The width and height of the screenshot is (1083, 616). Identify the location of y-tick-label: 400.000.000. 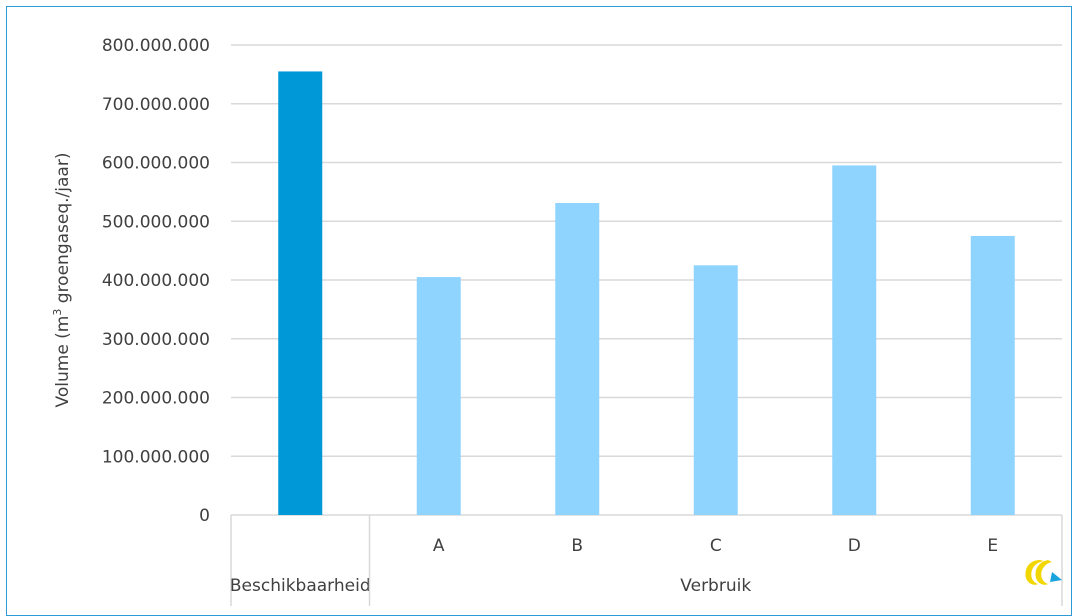
(156, 281).